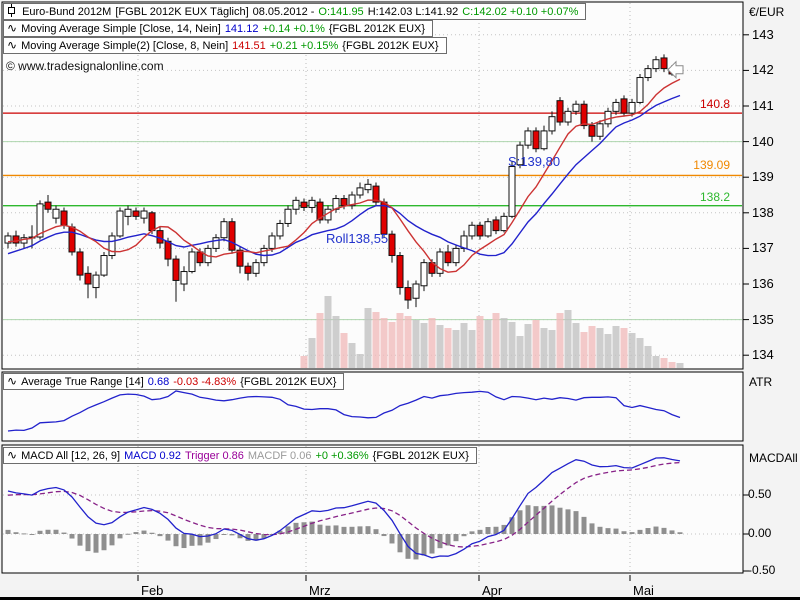 This screenshot has height=600, width=800. What do you see at coordinates (643, 590) in the screenshot?
I see `month-label: Mai` at bounding box center [643, 590].